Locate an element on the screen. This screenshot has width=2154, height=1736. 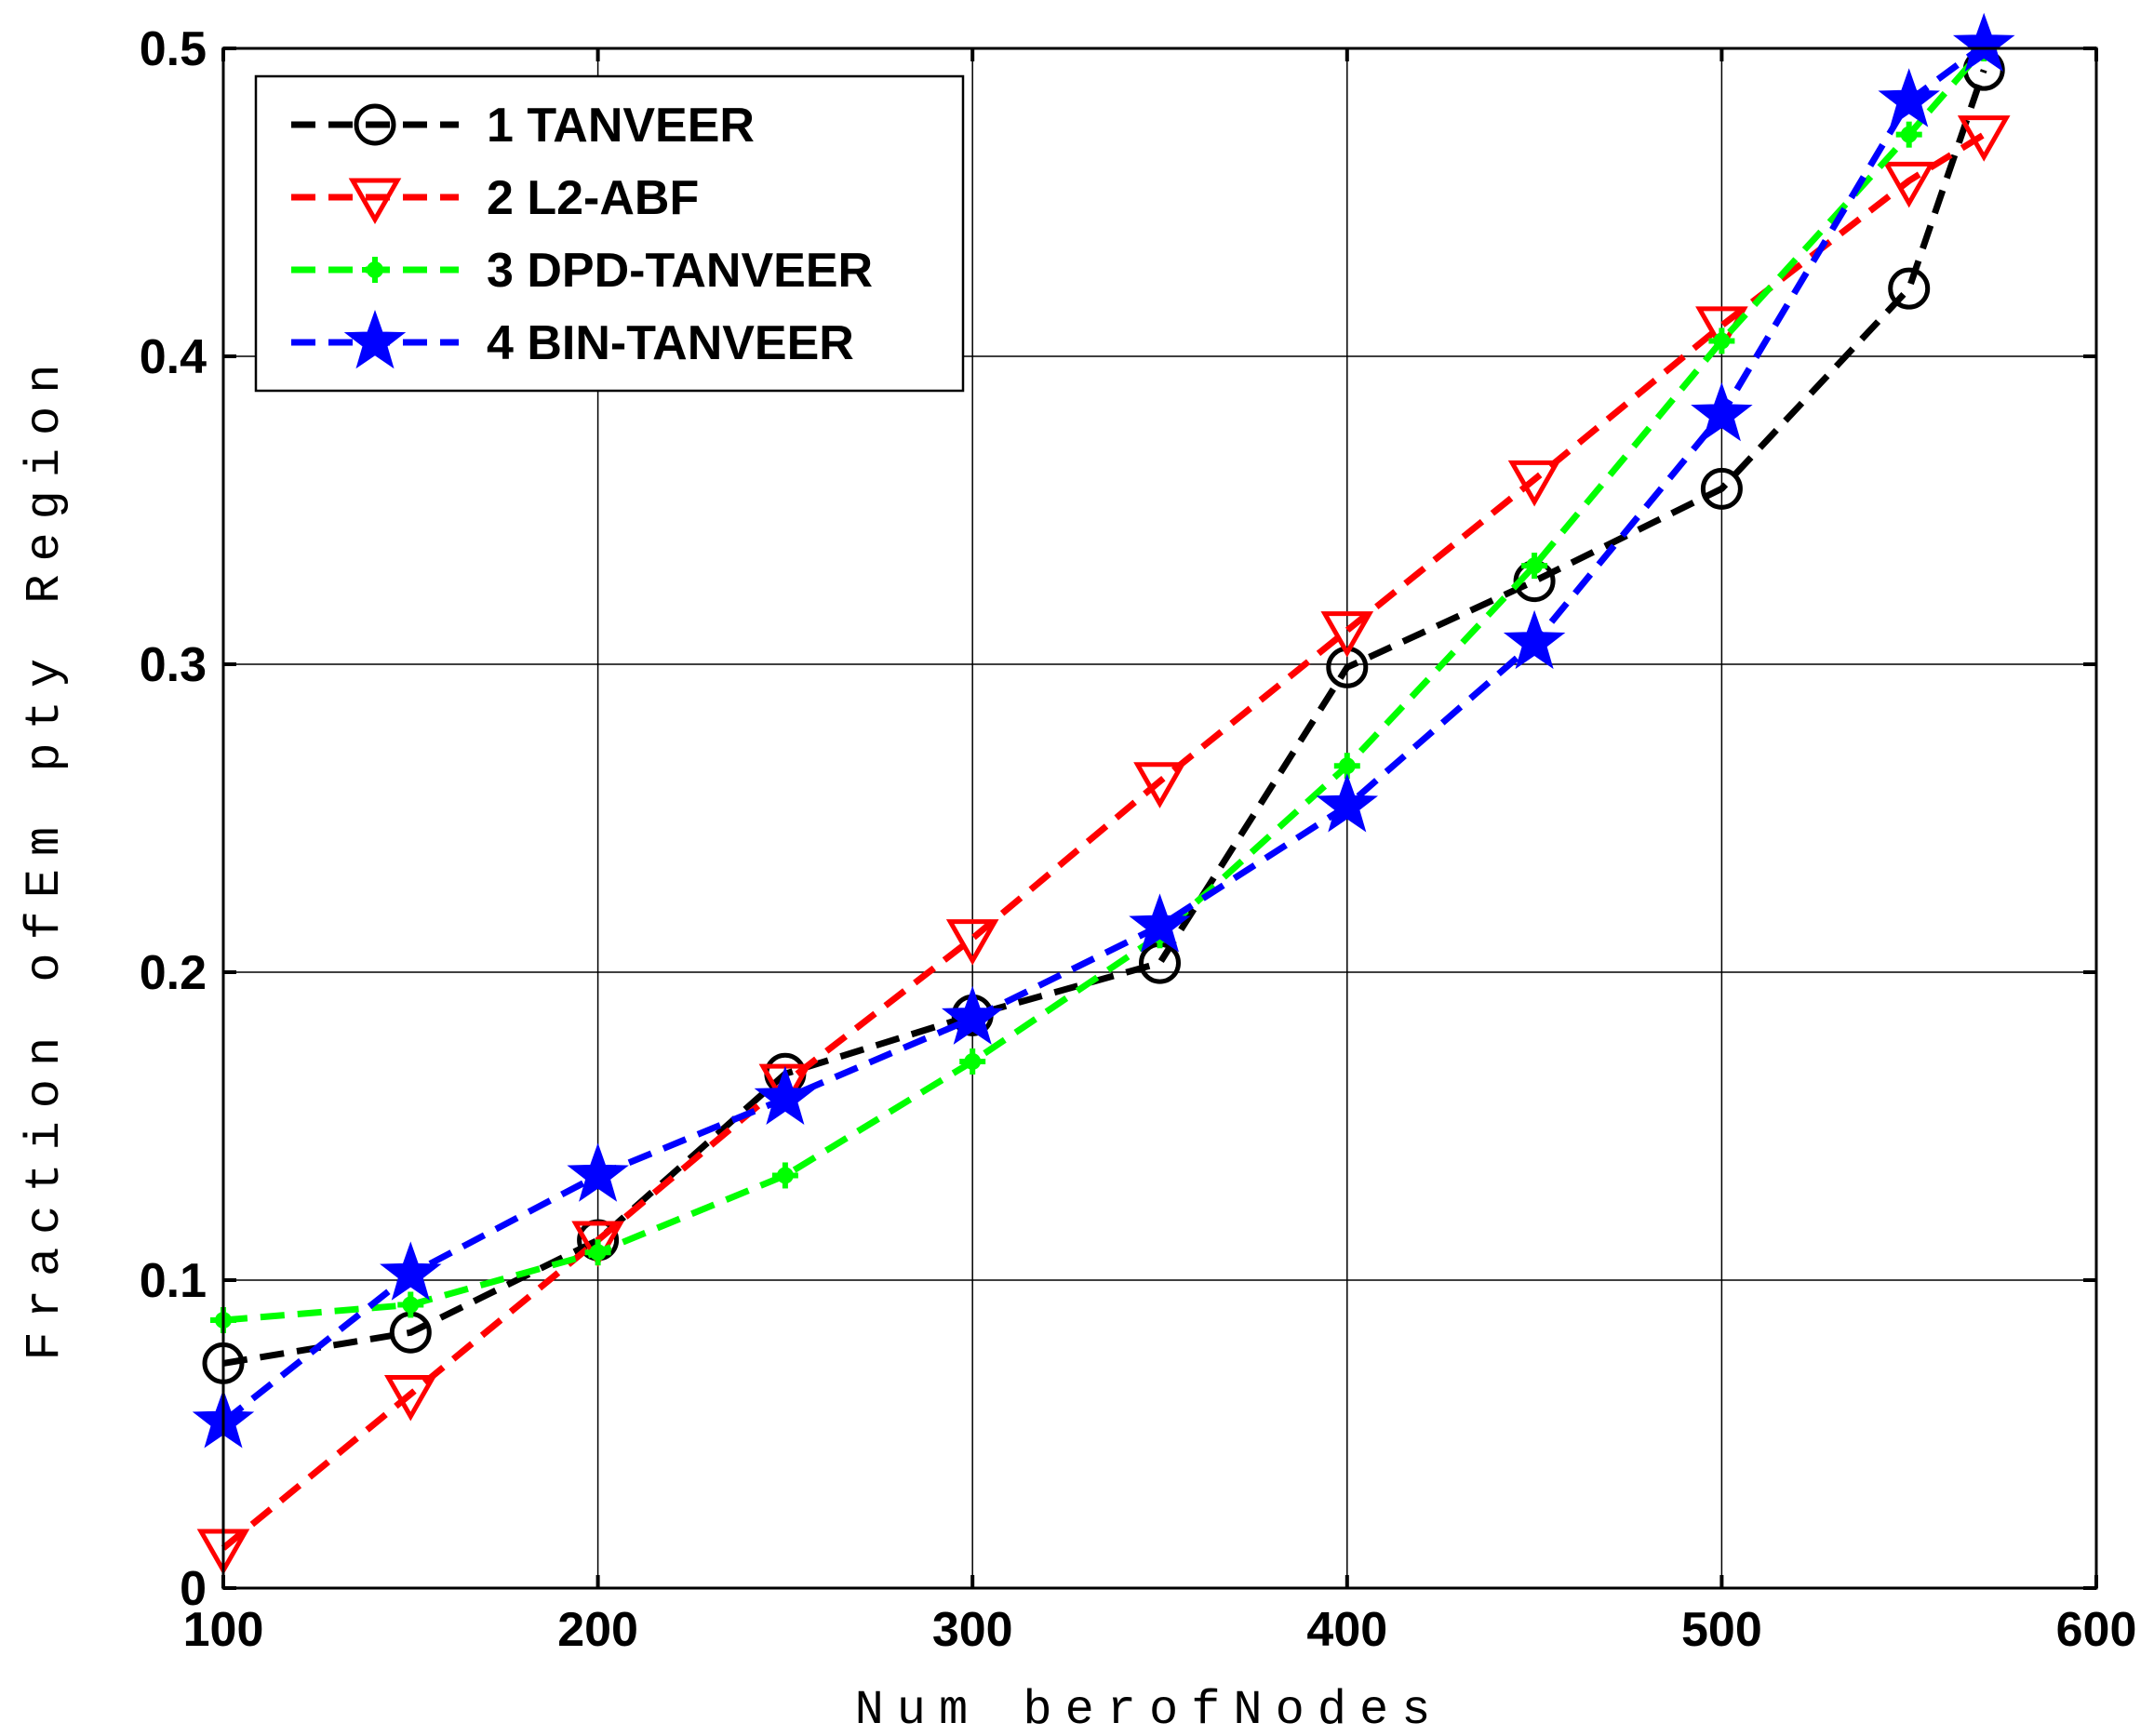
y-tick-label: 0.1 is located at coordinates (173, 1281).